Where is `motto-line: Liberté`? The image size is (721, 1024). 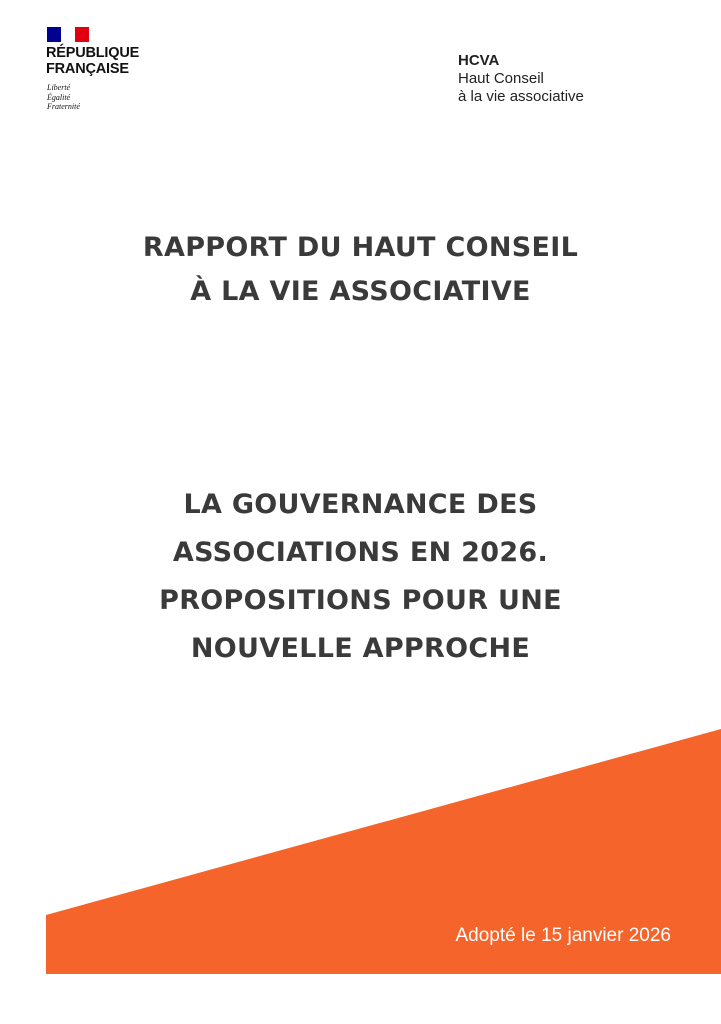 motto-line: Liberté is located at coordinates (59, 87).